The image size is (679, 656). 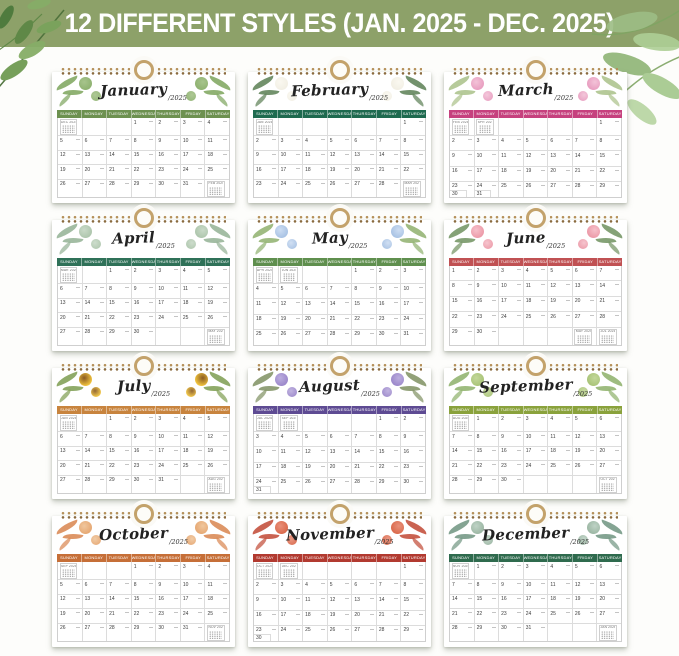 What do you see at coordinates (210, 169) in the screenshot?
I see `day-number: 25` at bounding box center [210, 169].